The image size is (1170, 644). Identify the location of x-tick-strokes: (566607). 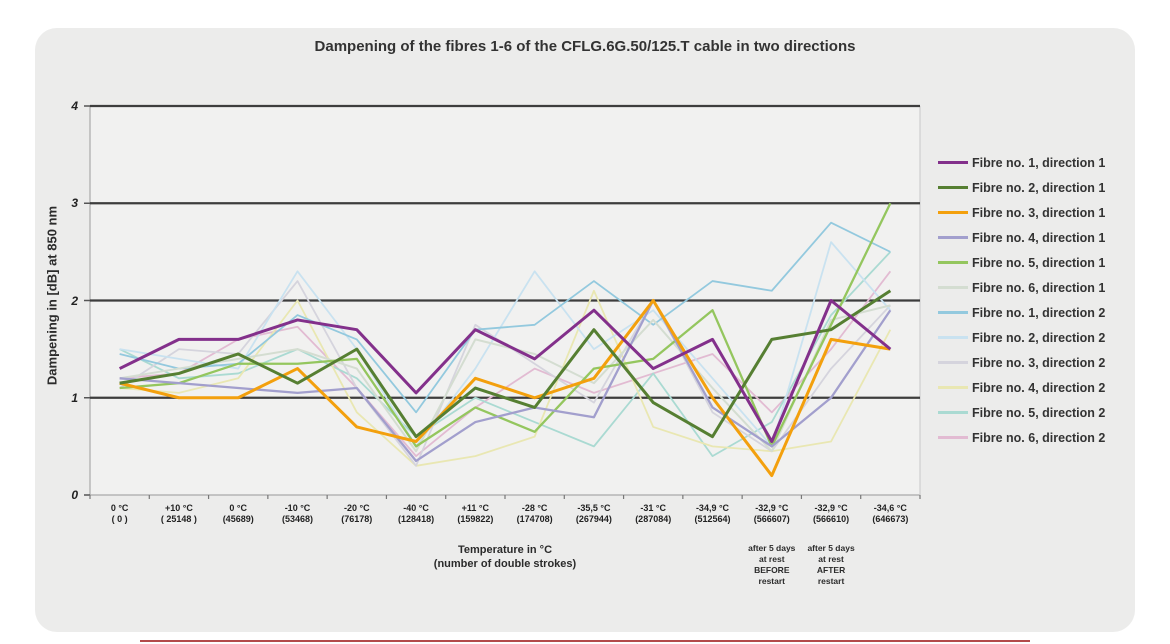
(771, 519).